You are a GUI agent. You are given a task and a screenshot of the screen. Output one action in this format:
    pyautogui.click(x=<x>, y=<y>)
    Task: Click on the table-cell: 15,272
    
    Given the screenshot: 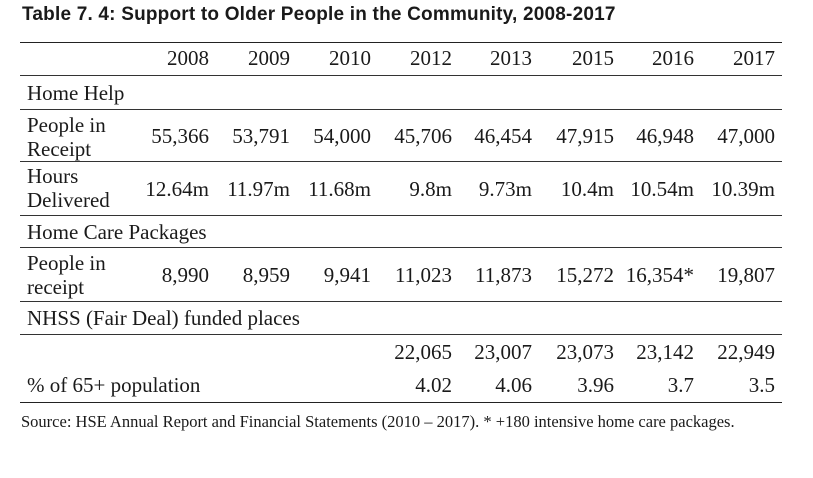 What is the action you would take?
    pyautogui.click(x=585, y=275)
    